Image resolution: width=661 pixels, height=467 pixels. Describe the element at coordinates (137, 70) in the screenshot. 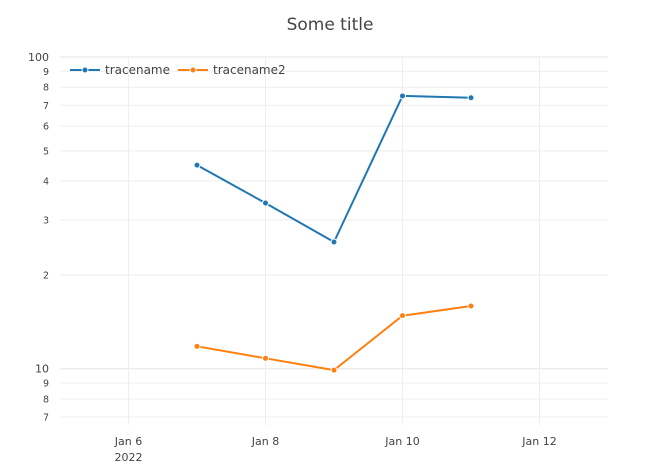

I see `legend-label: tracename` at that location.